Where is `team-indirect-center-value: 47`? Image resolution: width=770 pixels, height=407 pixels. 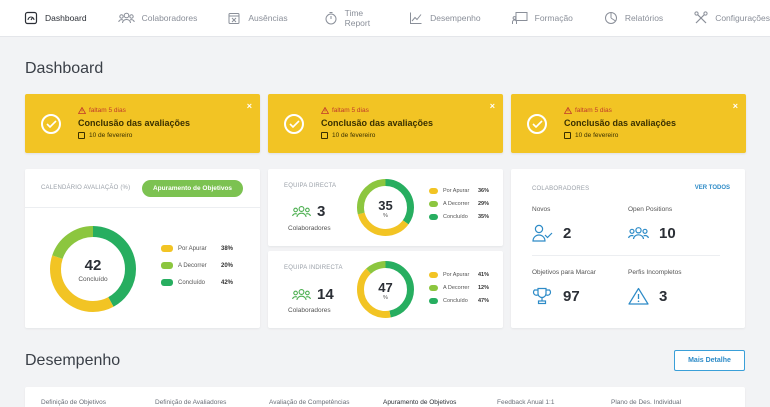
team-indirect-center-value: 47 is located at coordinates (385, 287).